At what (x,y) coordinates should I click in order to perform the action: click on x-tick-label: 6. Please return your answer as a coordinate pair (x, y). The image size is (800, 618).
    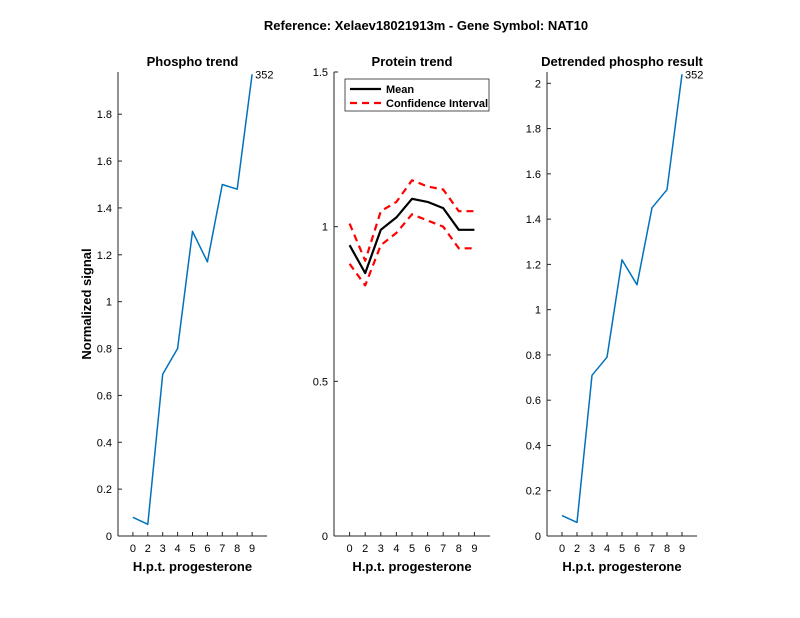
    Looking at the image, I should click on (207, 549).